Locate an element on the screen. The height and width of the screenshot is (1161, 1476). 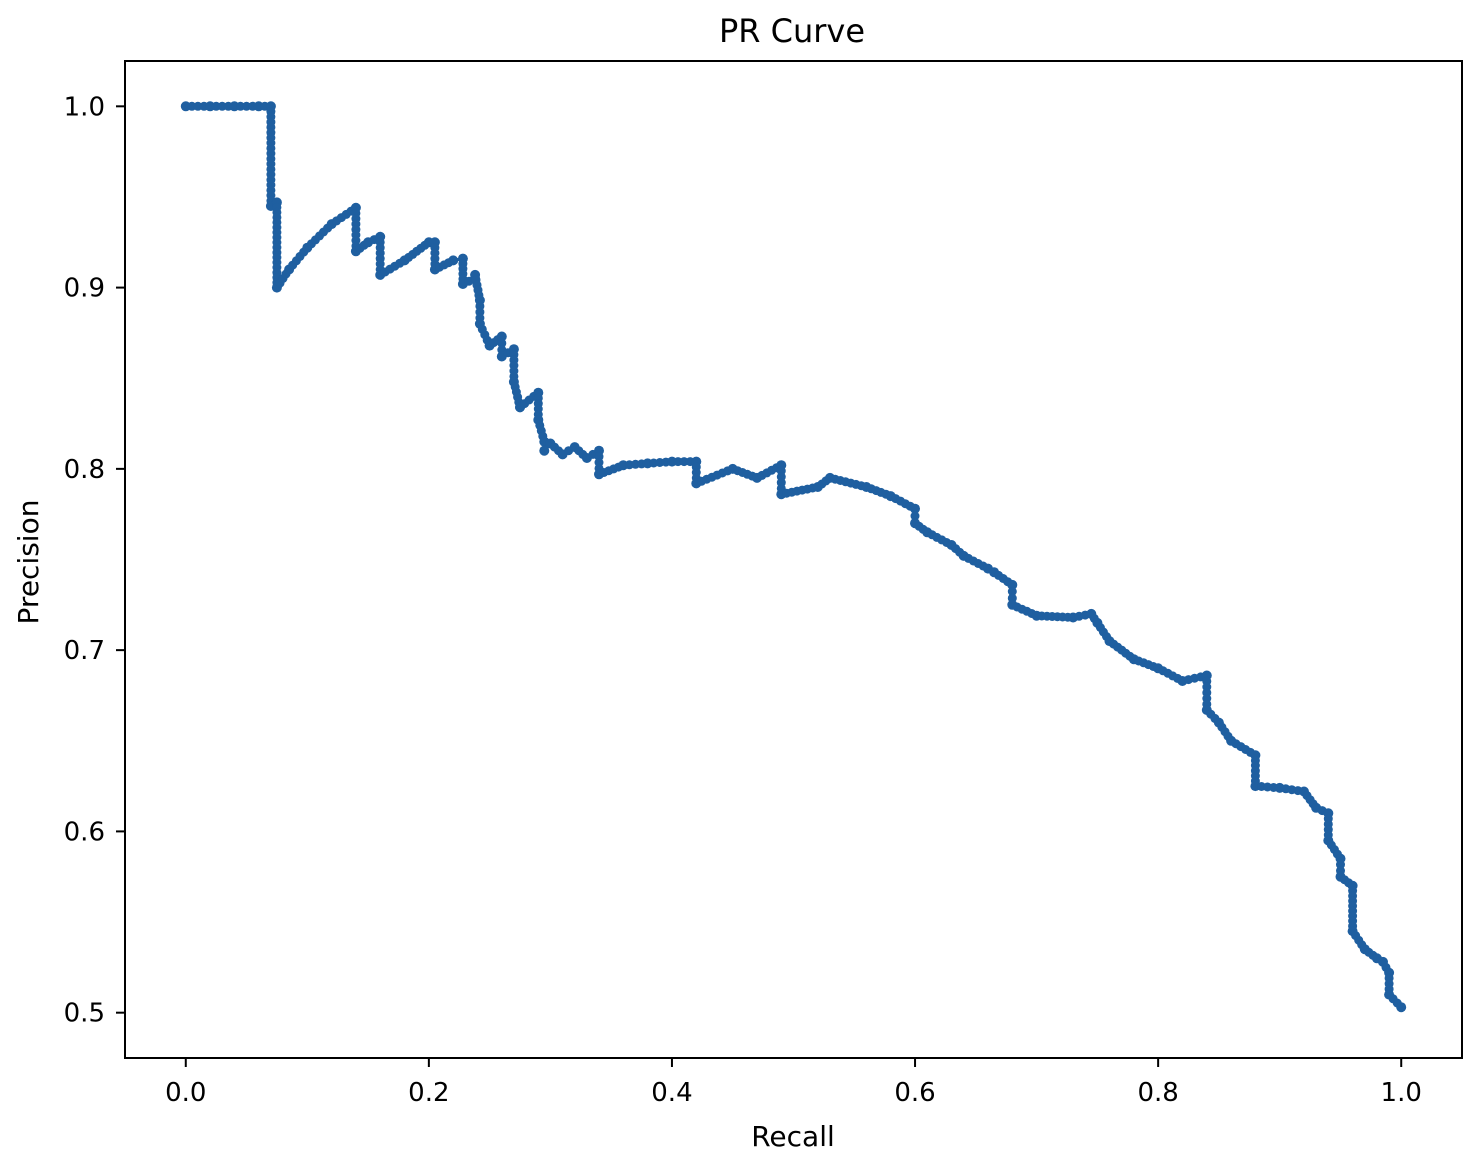
y-tick-label: 0.6 is located at coordinates (84, 832).